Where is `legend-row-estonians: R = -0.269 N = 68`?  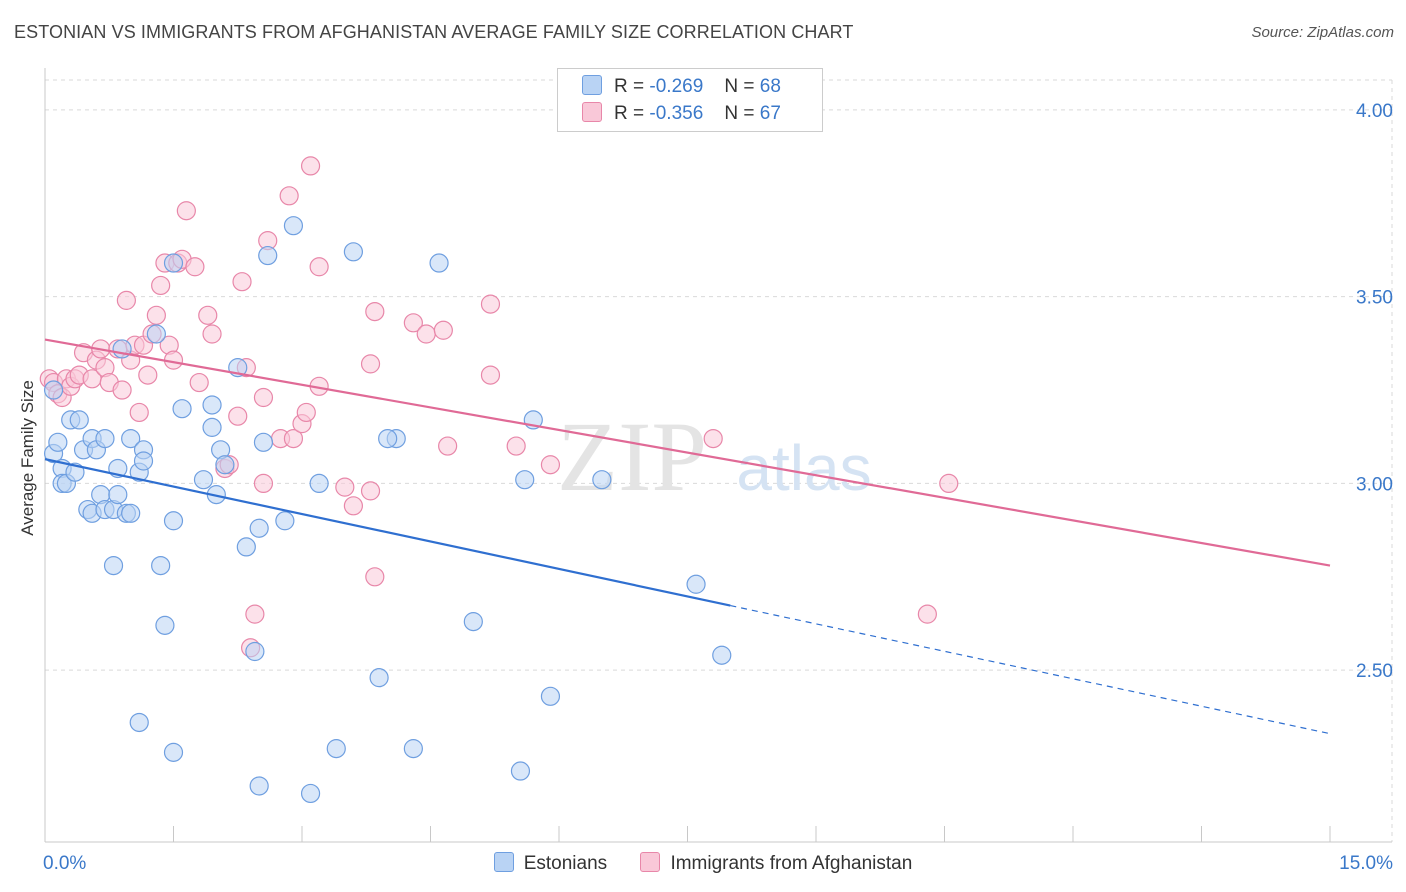
legend-row-estonians: R = -0.269 N = 68 is located at coordinates (681, 86).